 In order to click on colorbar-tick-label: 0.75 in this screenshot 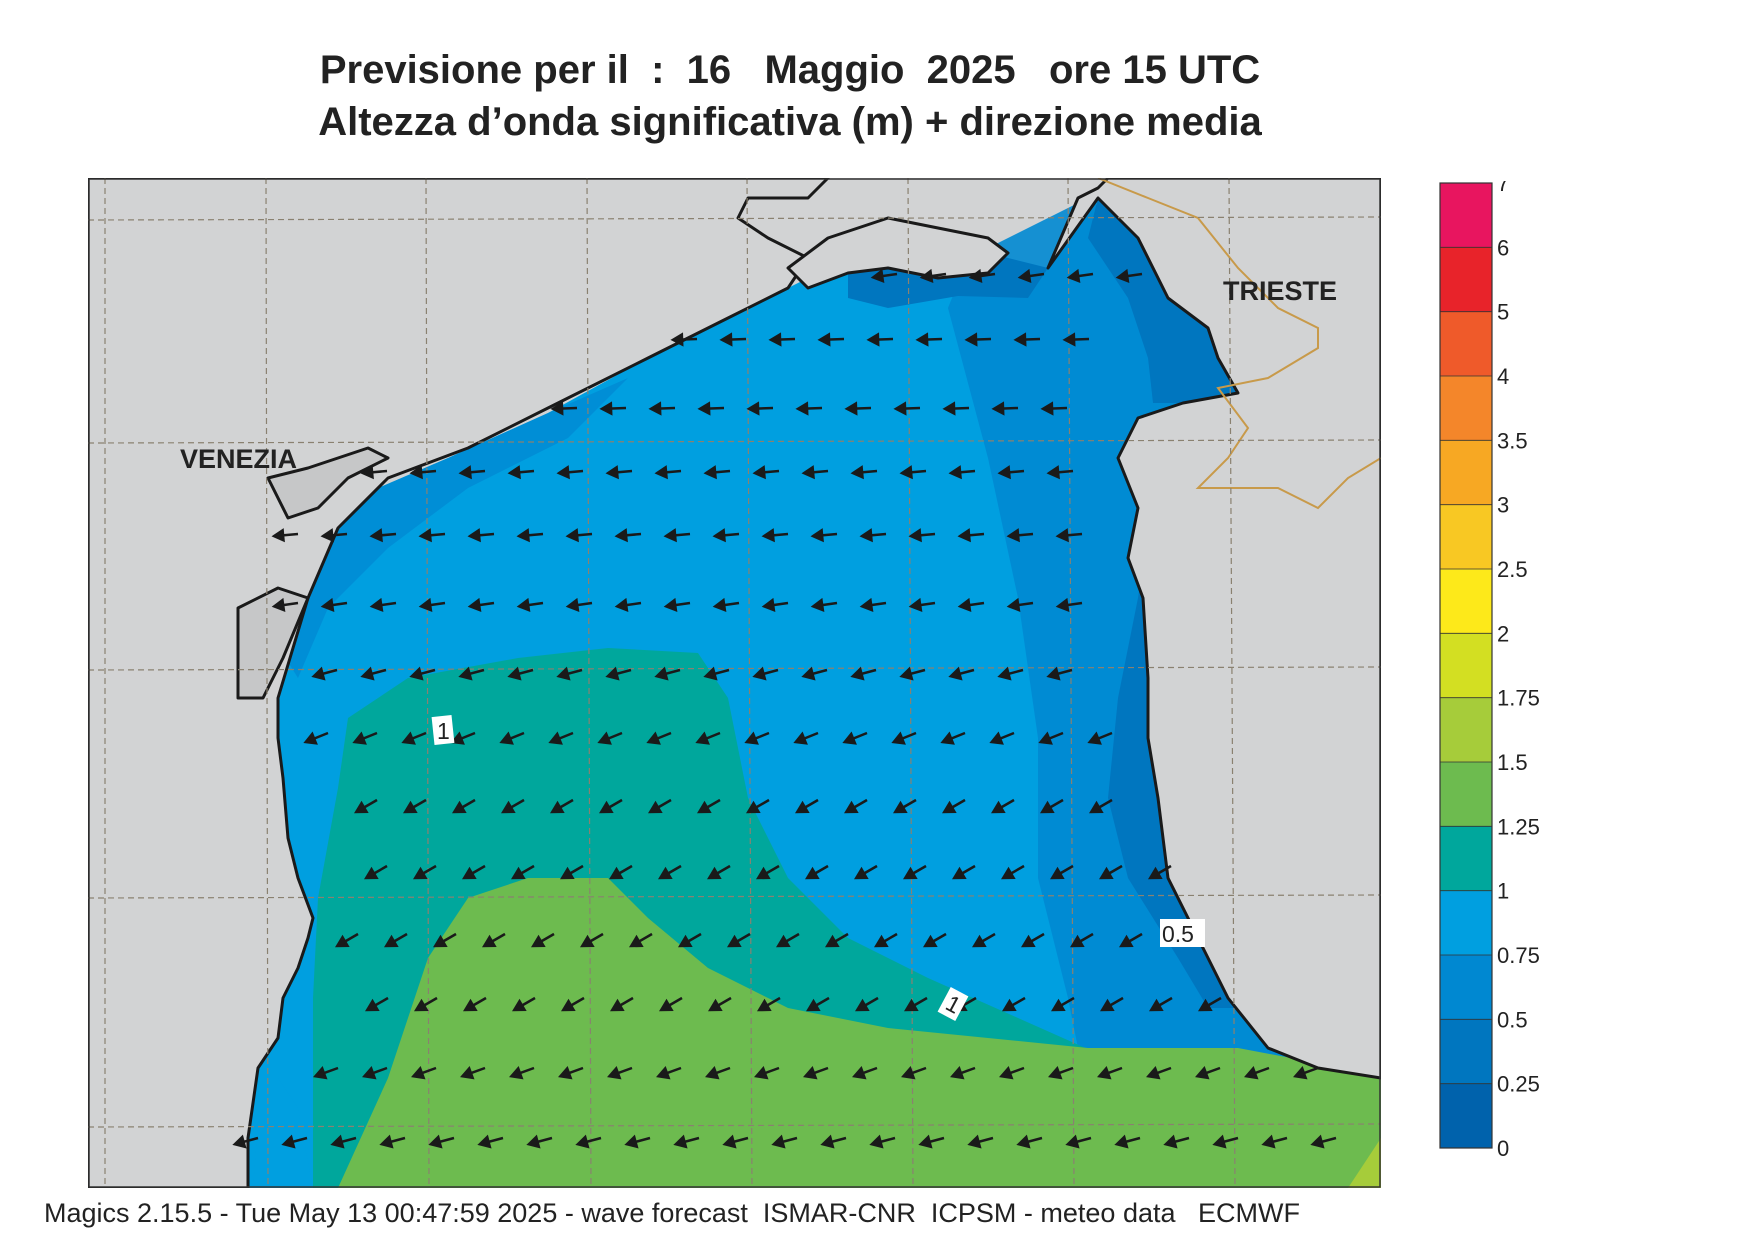, I will do `click(1518, 955)`.